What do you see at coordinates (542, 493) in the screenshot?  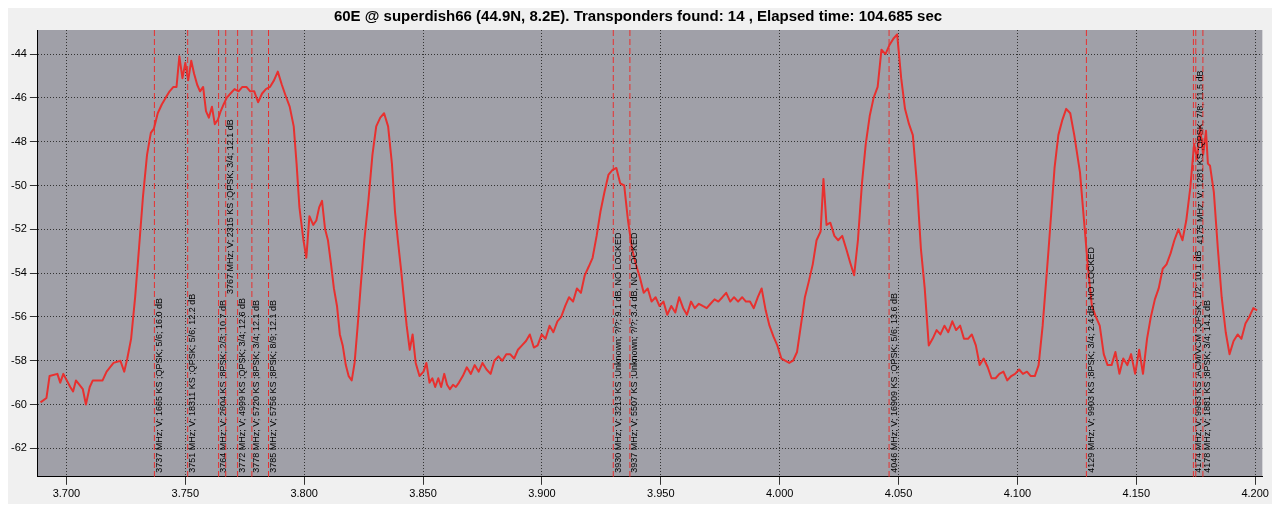 I see `x-tick-label: 3.900` at bounding box center [542, 493].